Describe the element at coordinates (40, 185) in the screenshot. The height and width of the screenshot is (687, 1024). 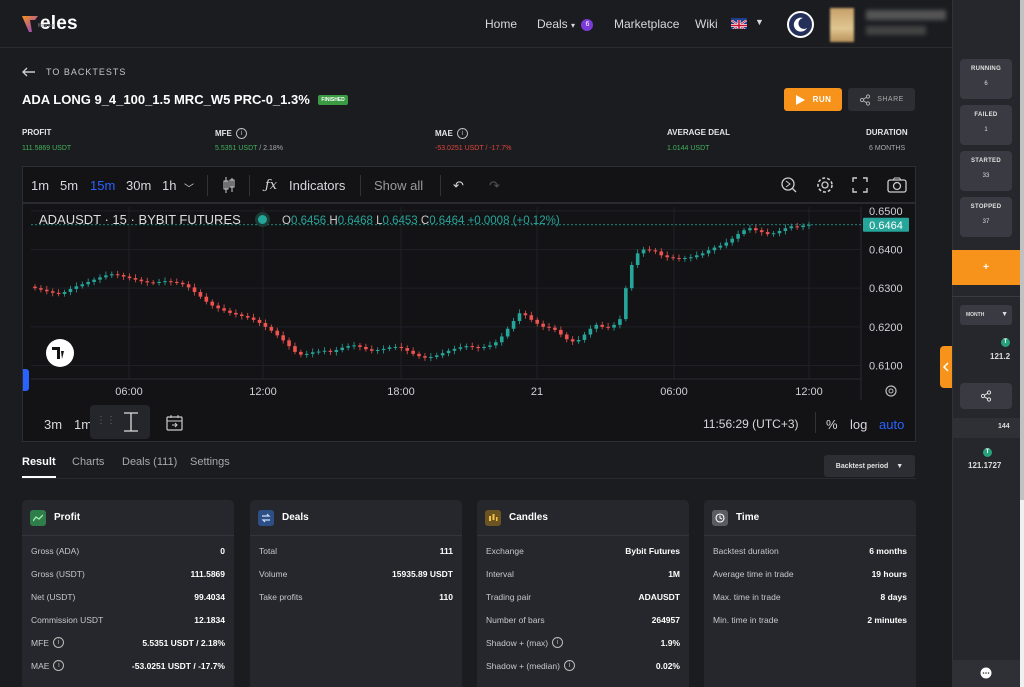
I see `interval-1m: 1m` at that location.